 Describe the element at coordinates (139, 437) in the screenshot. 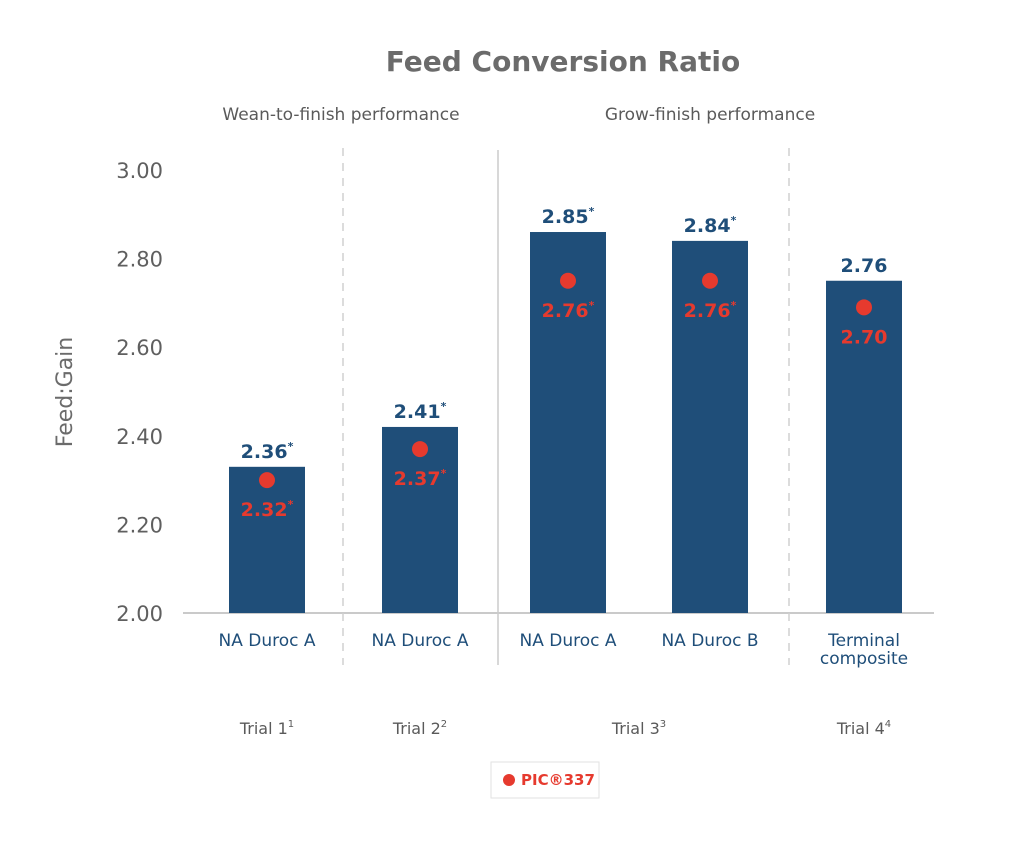

I see `y-tick-label: 2.40` at that location.